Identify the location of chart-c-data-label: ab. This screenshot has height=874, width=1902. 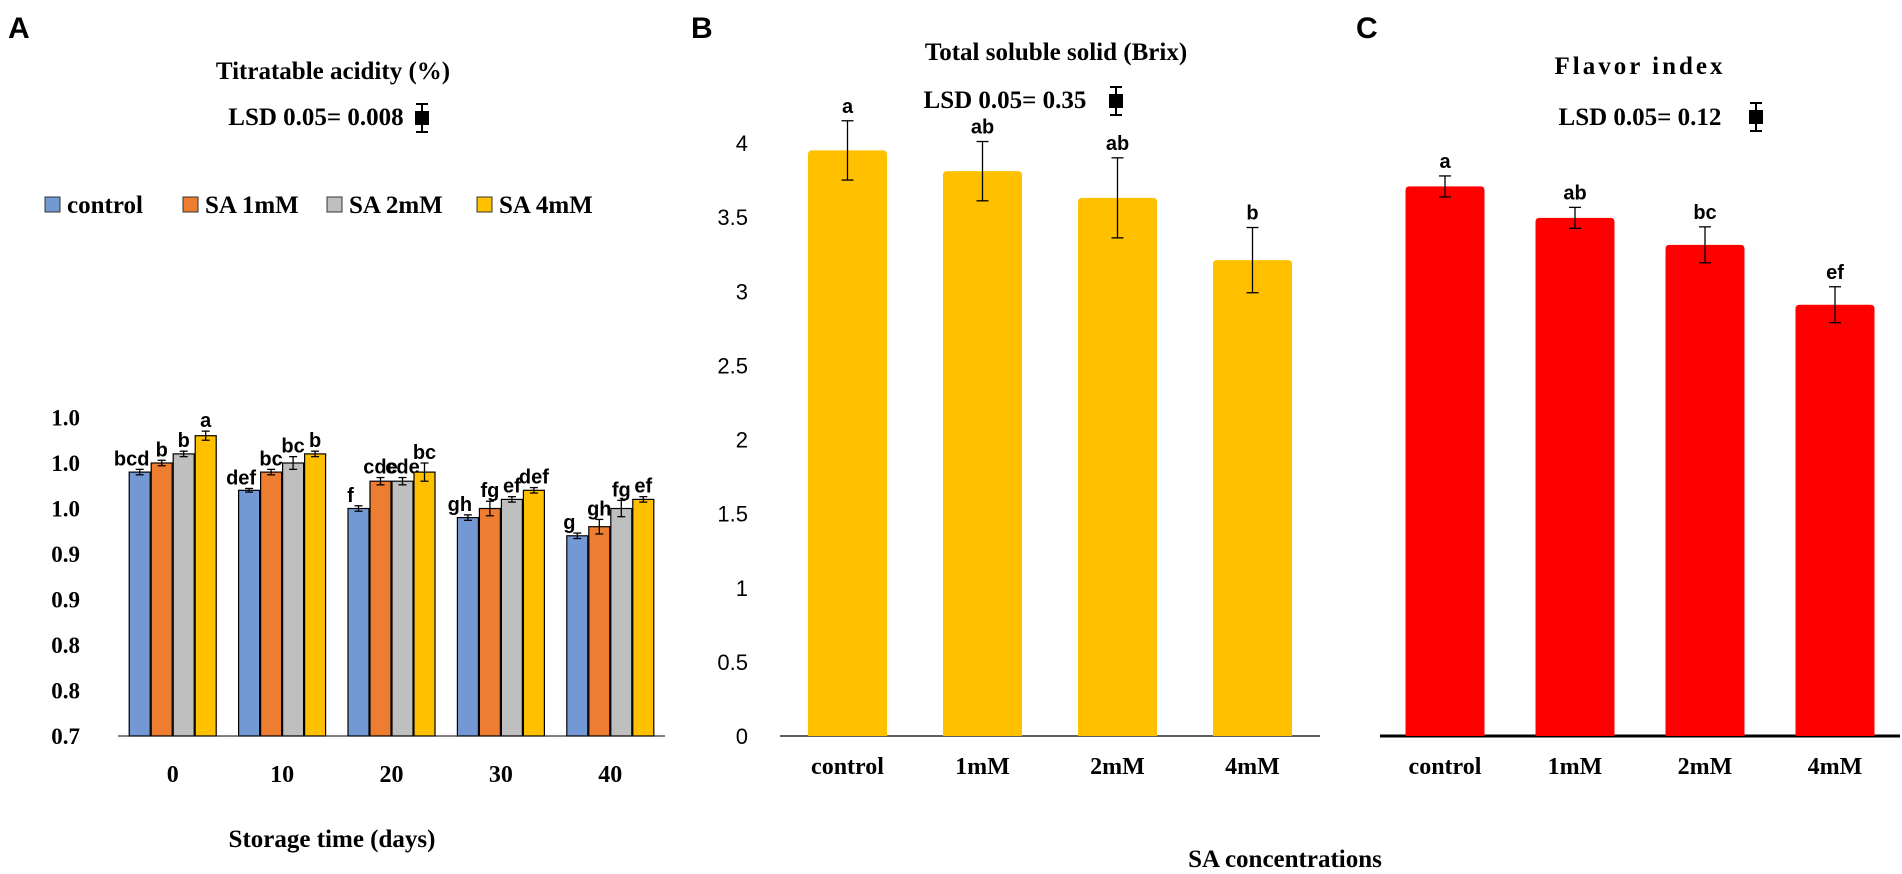
(1574, 193).